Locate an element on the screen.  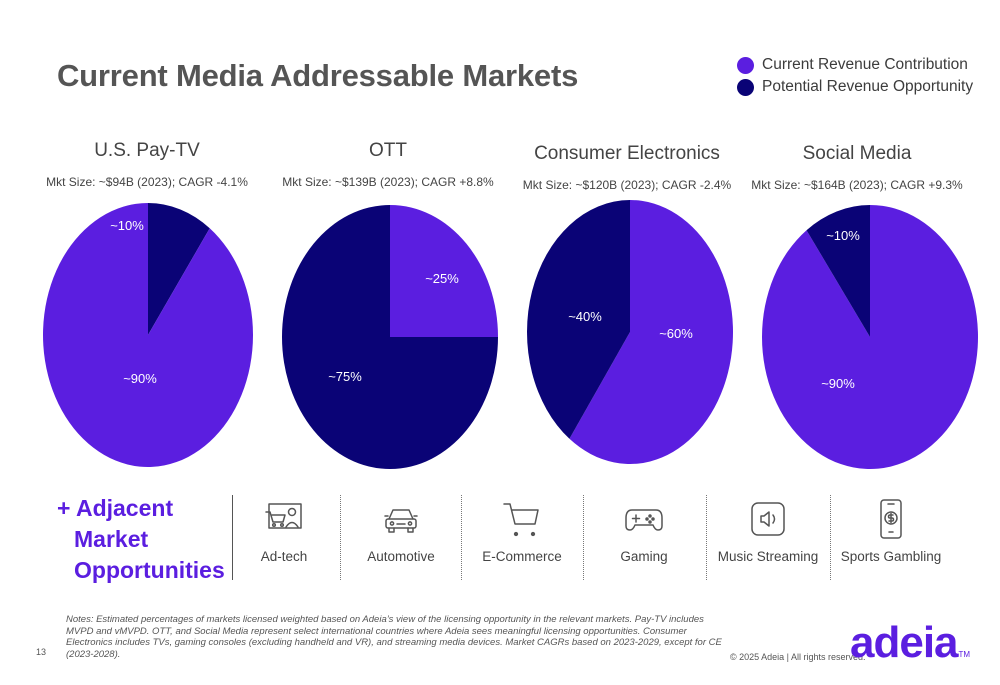
legend-label-potential: Potential Revenue Opportunity is located at coordinates (868, 86).